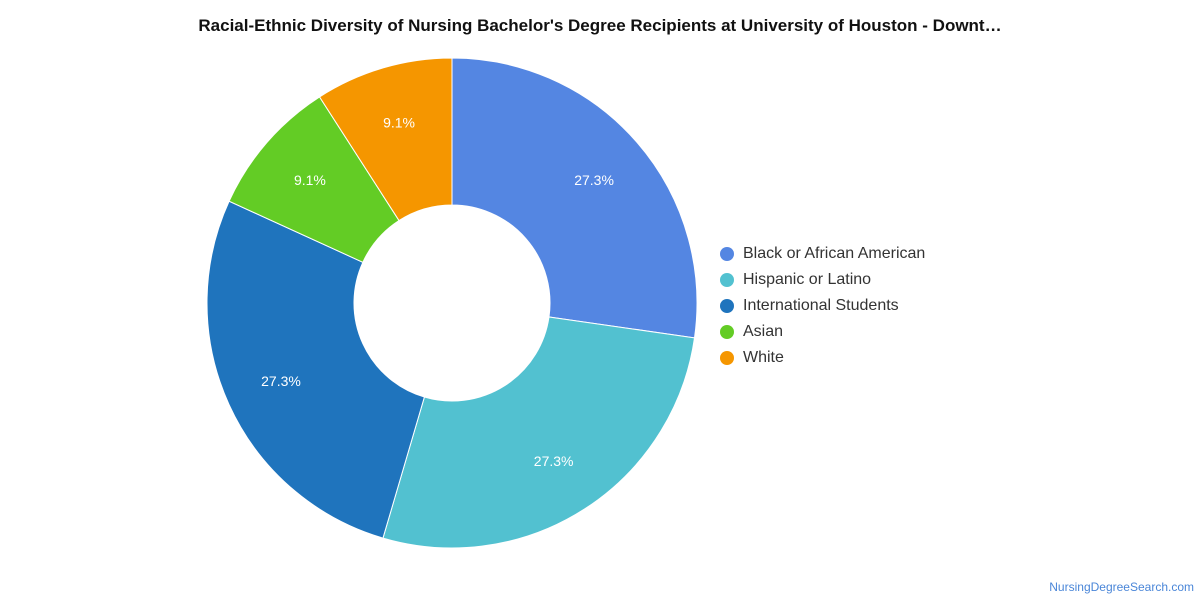 The height and width of the screenshot is (600, 1200). I want to click on legend-item-hispanic-or-latino: Hispanic or Latino, so click(822, 280).